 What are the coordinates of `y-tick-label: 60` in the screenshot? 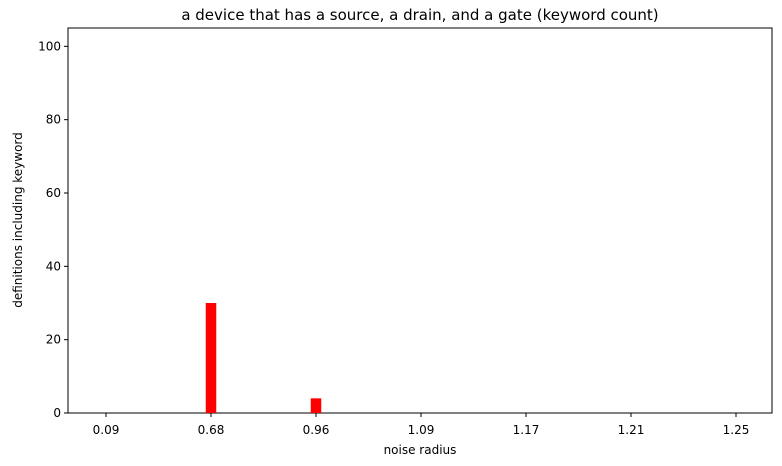 It's located at (53, 193).